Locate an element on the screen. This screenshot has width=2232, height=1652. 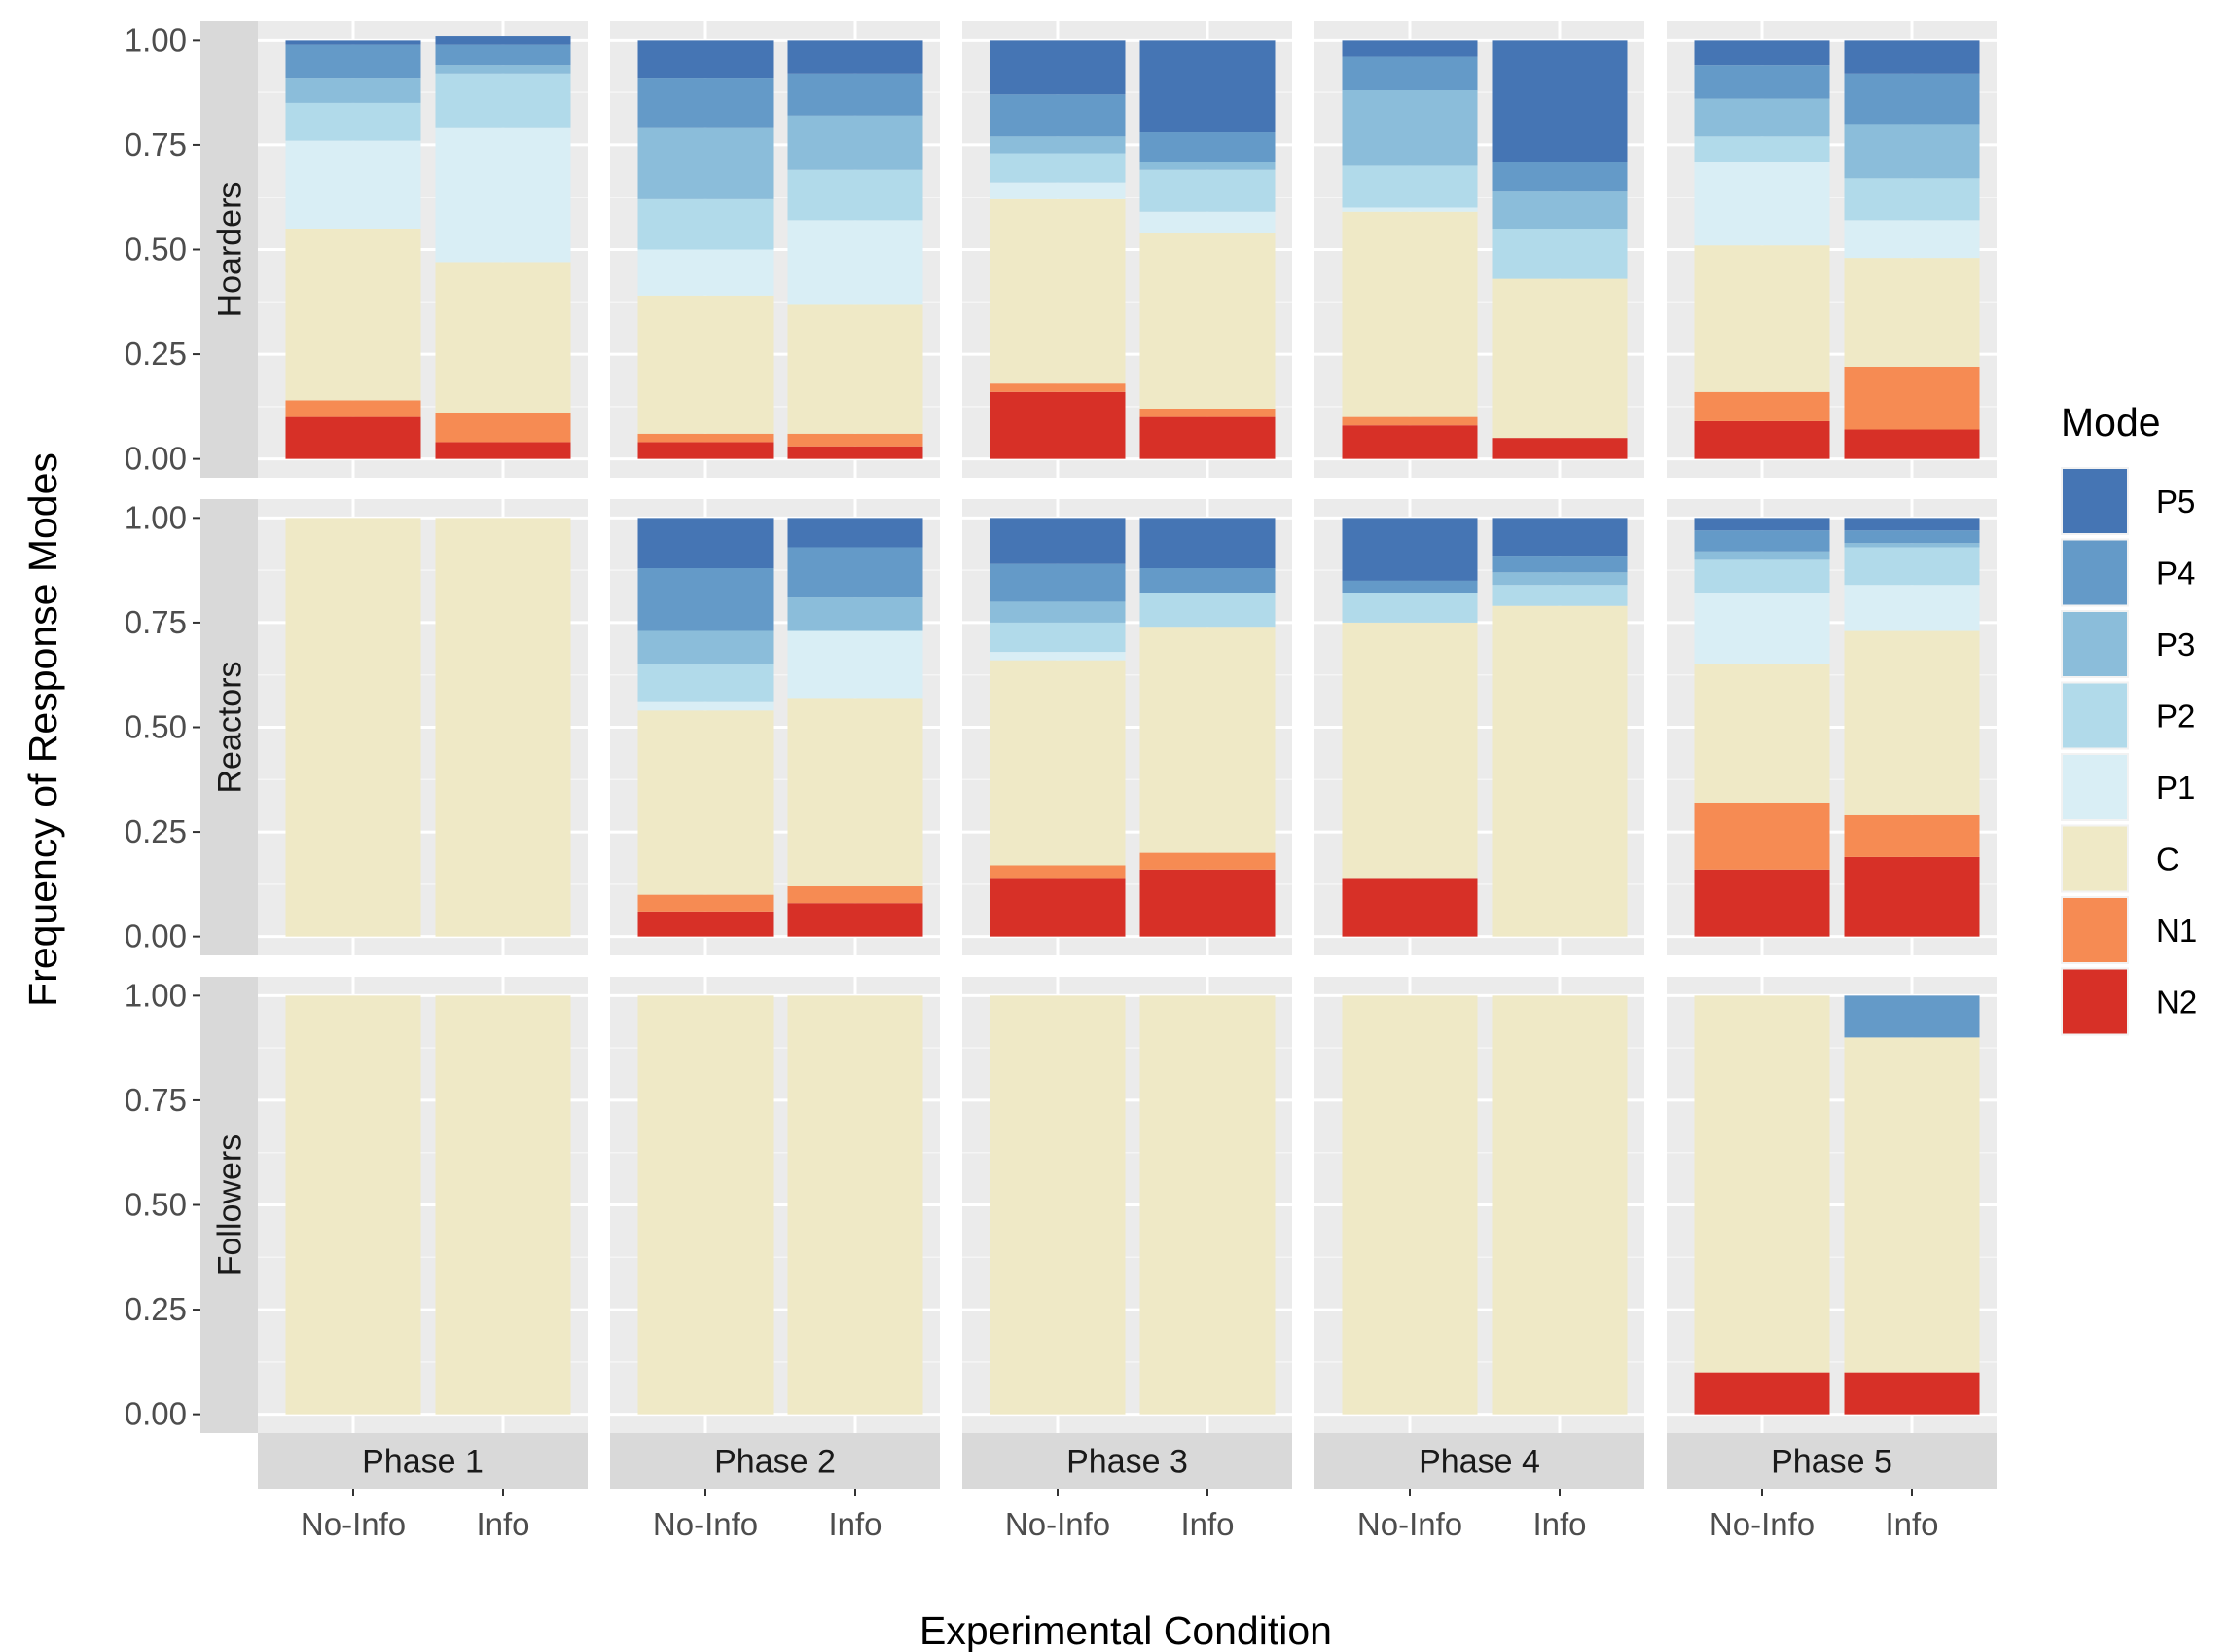
row-strip-hoarders: Hoarders is located at coordinates (229, 249).